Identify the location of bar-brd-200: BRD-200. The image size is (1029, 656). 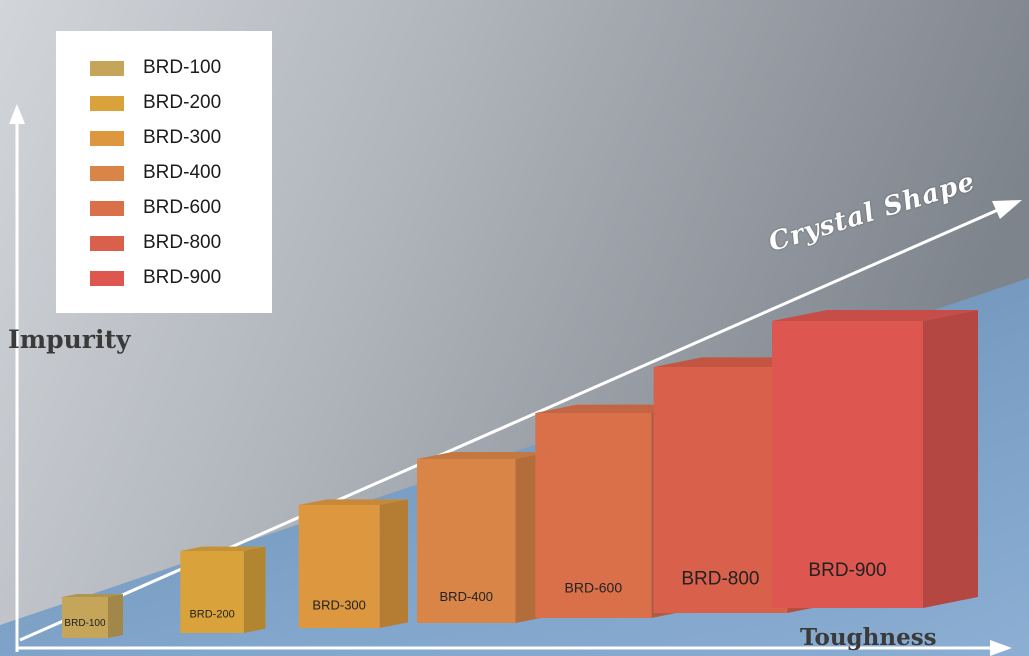
(223, 589).